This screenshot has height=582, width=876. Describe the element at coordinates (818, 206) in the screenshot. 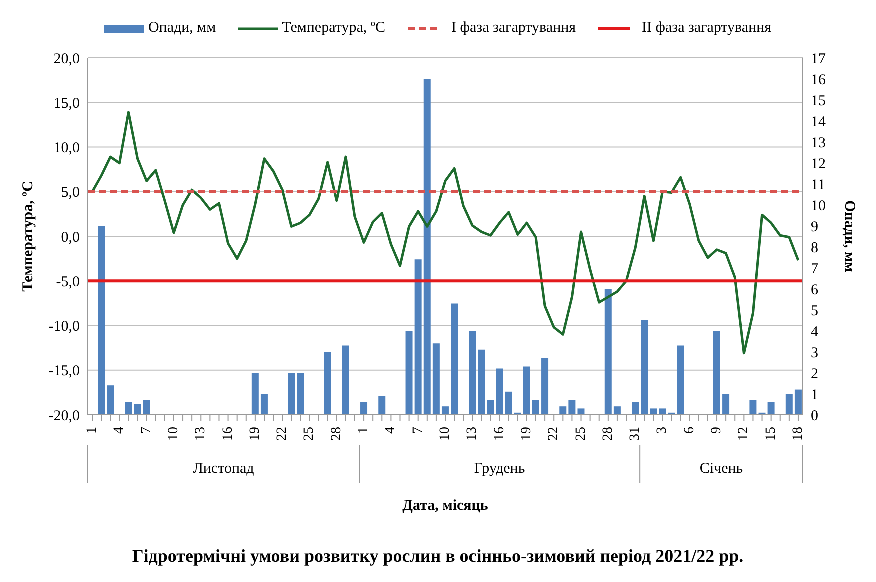

I see `y2-tick-label: 10` at that location.